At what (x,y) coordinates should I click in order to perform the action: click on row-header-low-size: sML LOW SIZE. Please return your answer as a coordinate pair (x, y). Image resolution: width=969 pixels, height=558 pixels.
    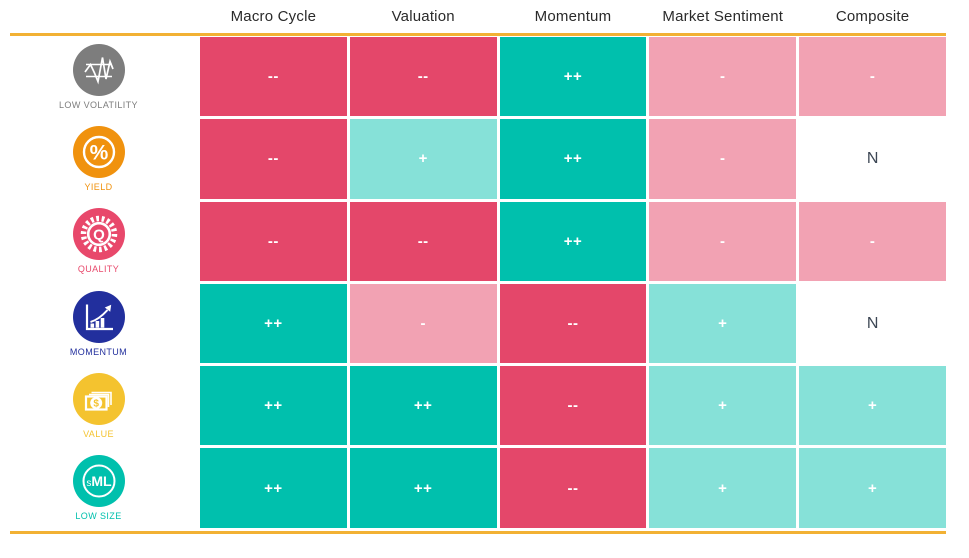
    Looking at the image, I should click on (98, 487).